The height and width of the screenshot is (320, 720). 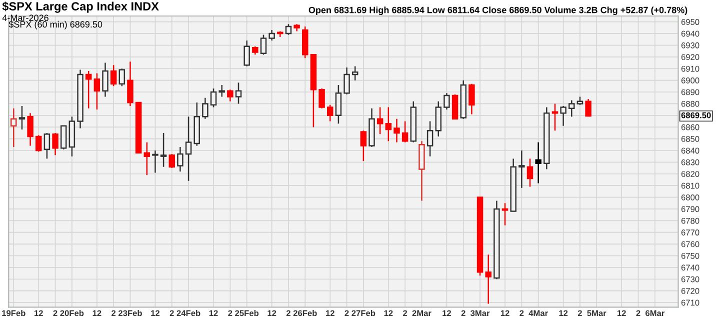 What do you see at coordinates (538, 313) in the screenshot?
I see `x-tick-label: 4Mar` at bounding box center [538, 313].